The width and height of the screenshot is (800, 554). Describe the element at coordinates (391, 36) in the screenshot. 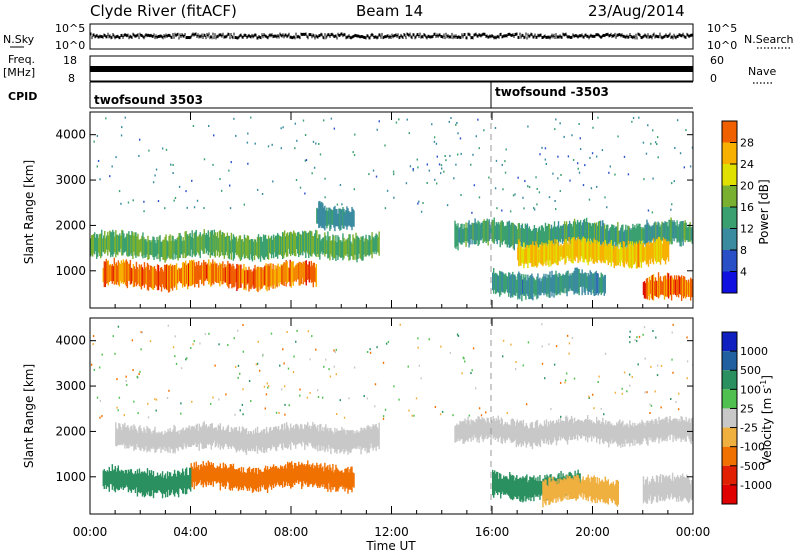

I see `noise-trace` at that location.